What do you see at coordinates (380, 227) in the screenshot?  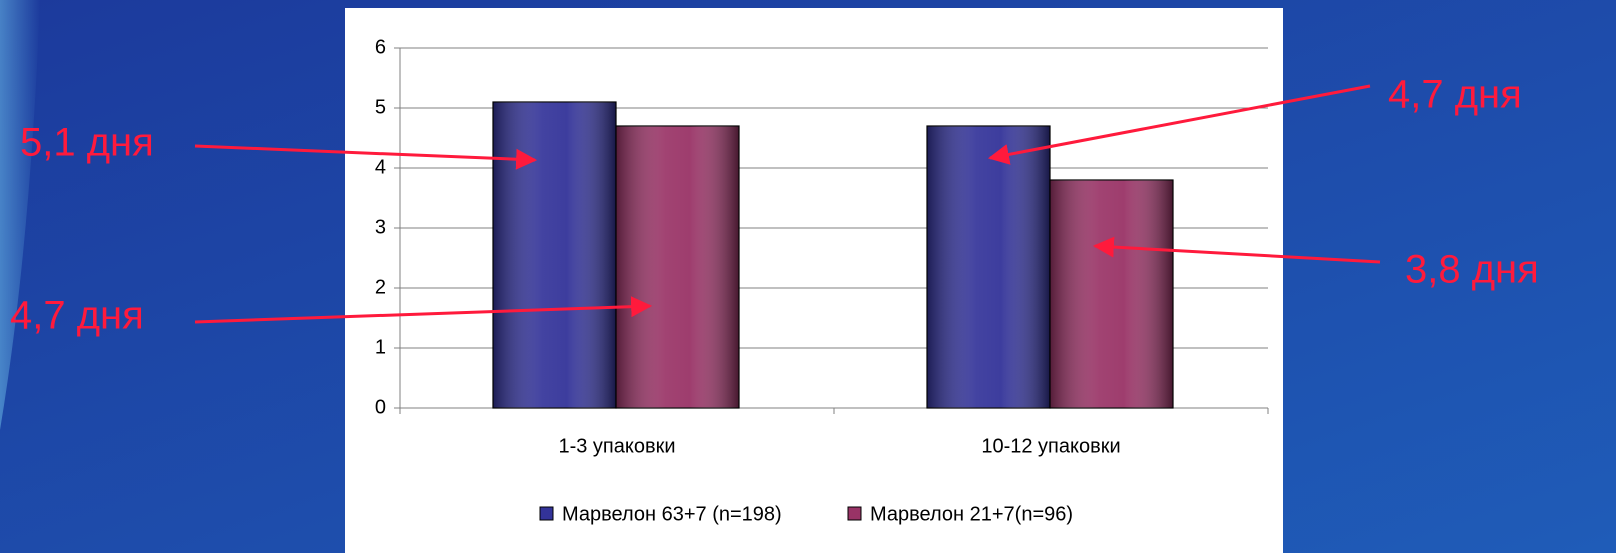 I see `y-tick-label: 3` at bounding box center [380, 227].